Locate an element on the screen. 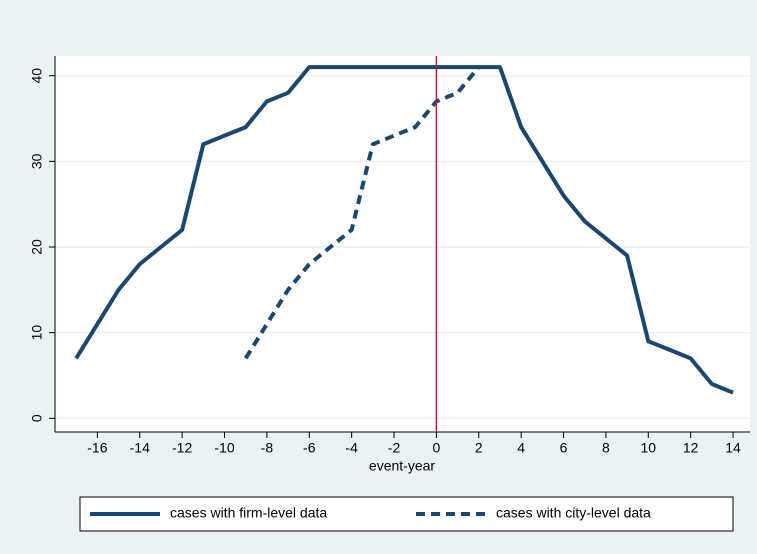 Image resolution: width=757 pixels, height=554 pixels. x-tick-label: 8 is located at coordinates (606, 448).